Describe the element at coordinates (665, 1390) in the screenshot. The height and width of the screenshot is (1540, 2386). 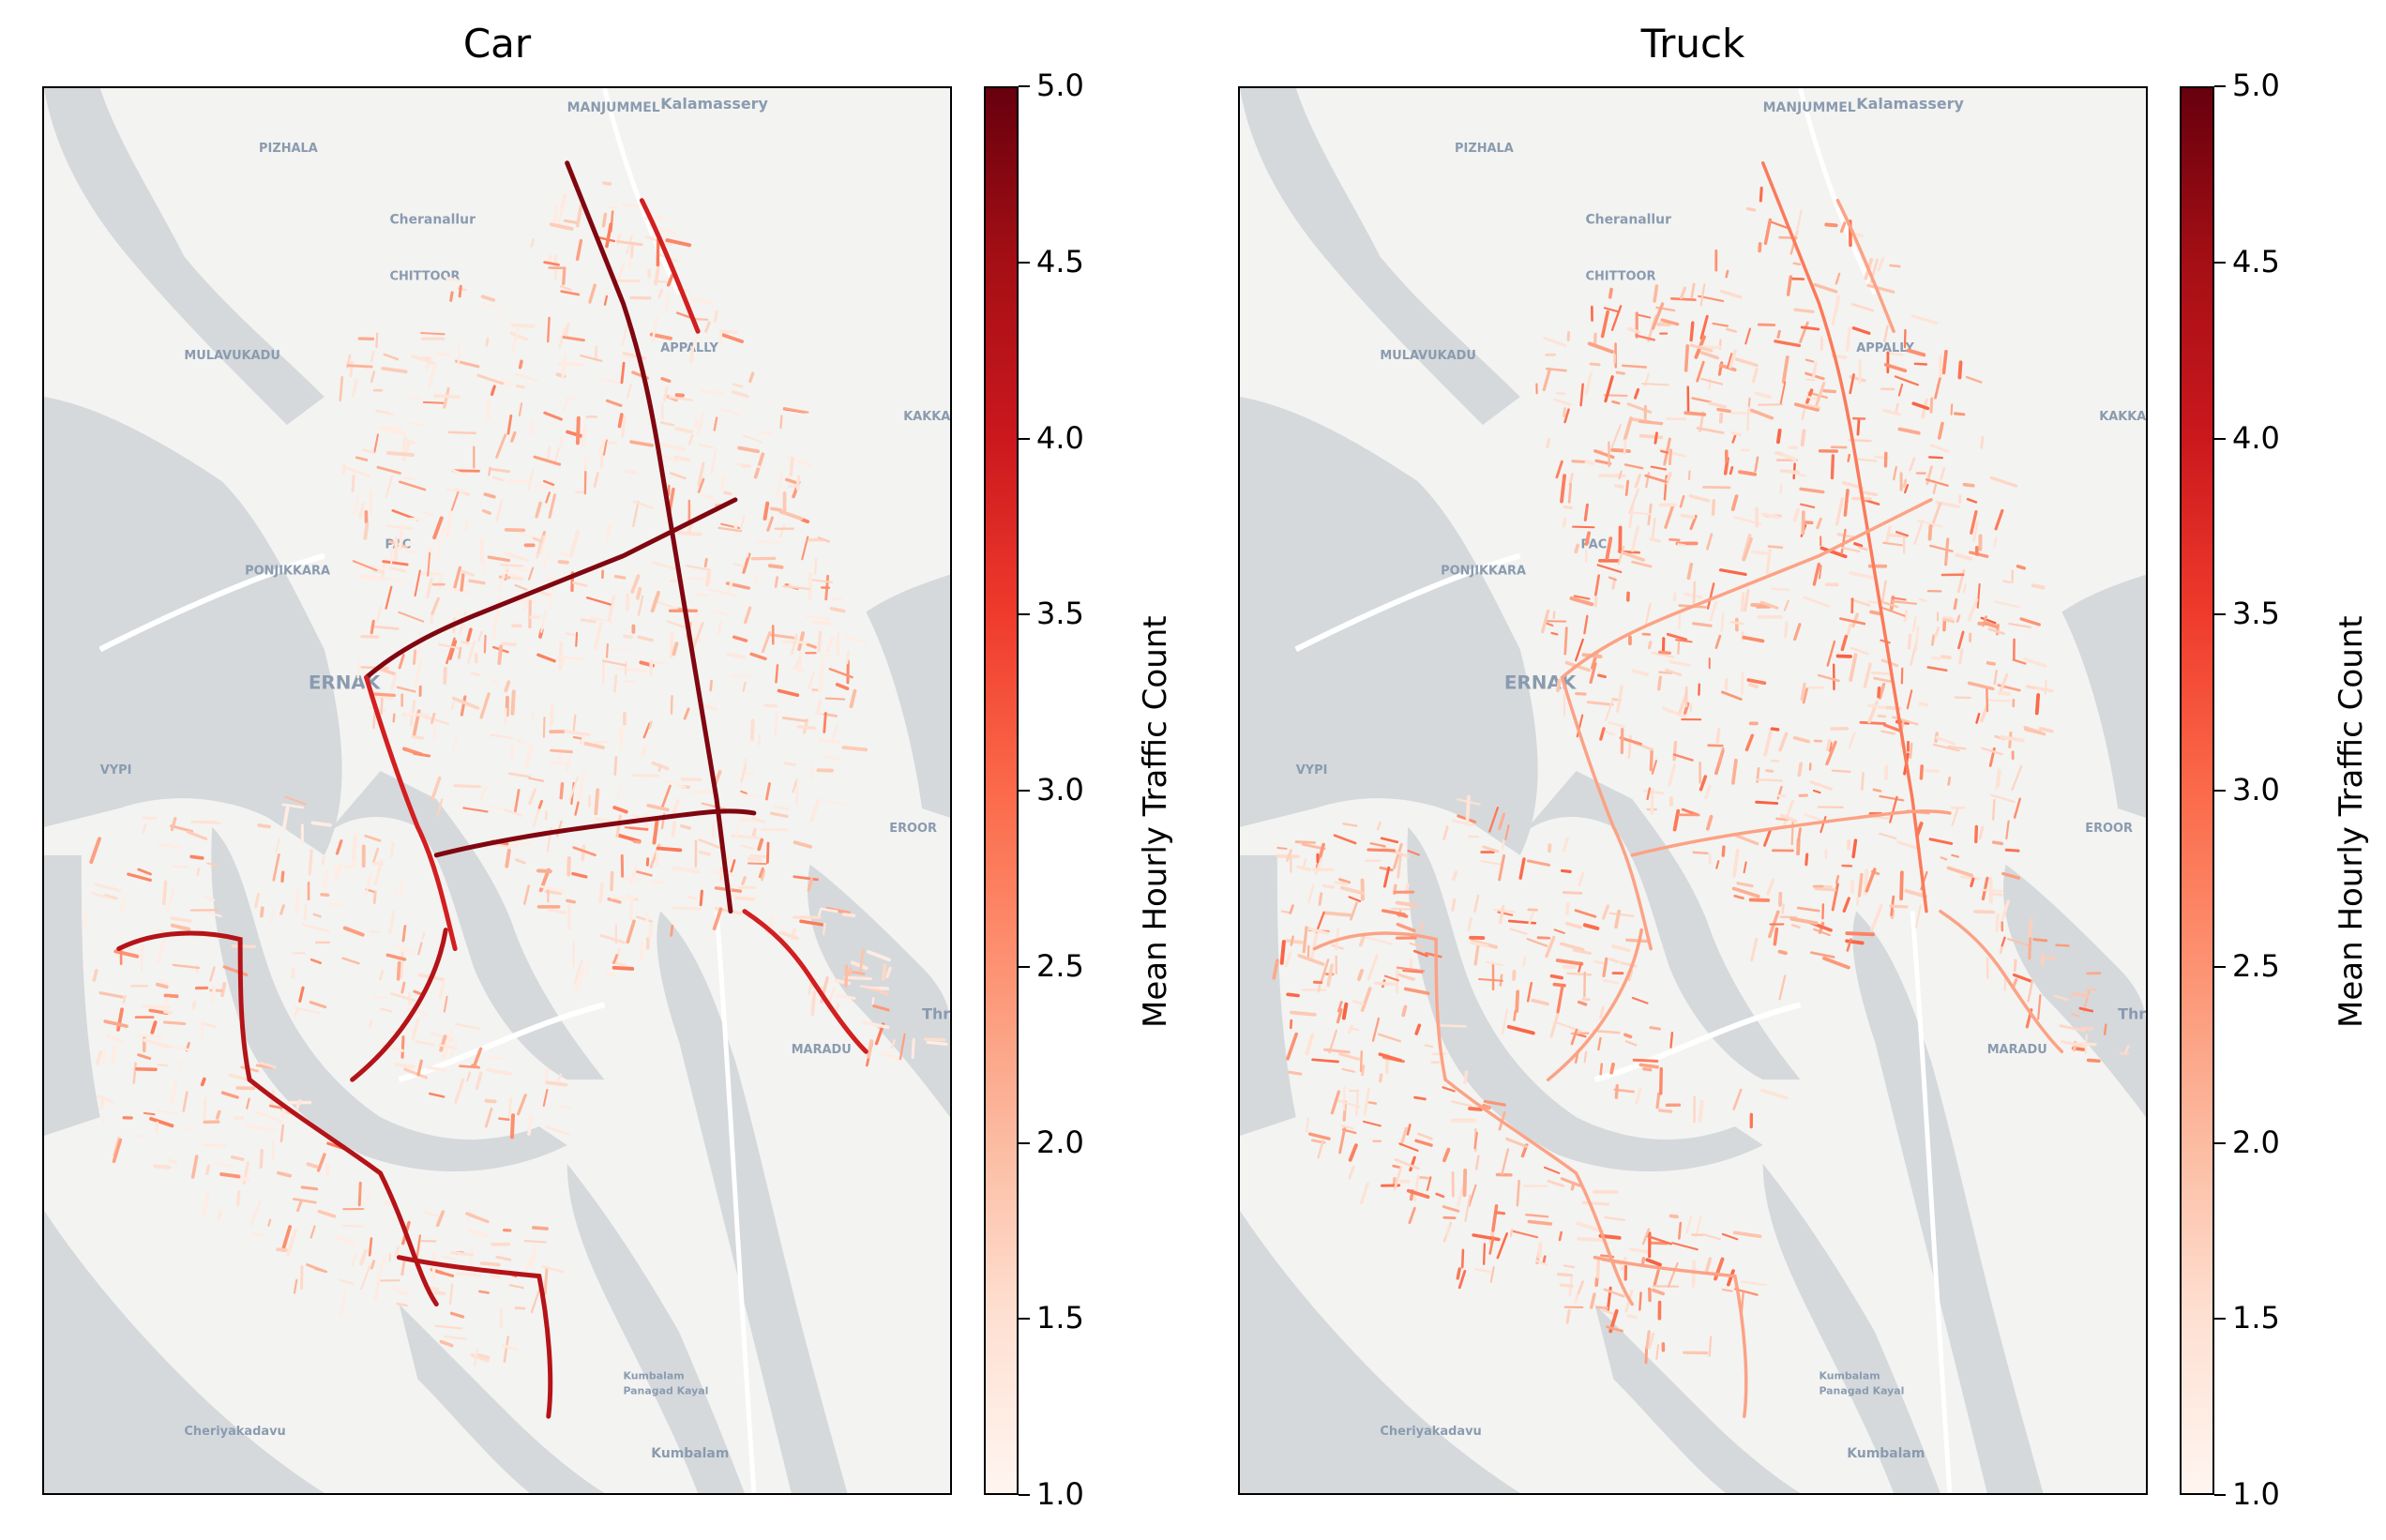
I see `map-place-label: Panagad Kayal` at that location.